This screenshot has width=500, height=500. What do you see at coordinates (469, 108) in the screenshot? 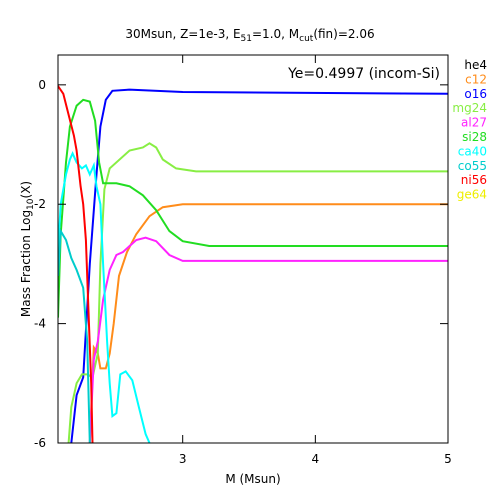
I see `legend-item-mg24: mg24` at bounding box center [469, 108].